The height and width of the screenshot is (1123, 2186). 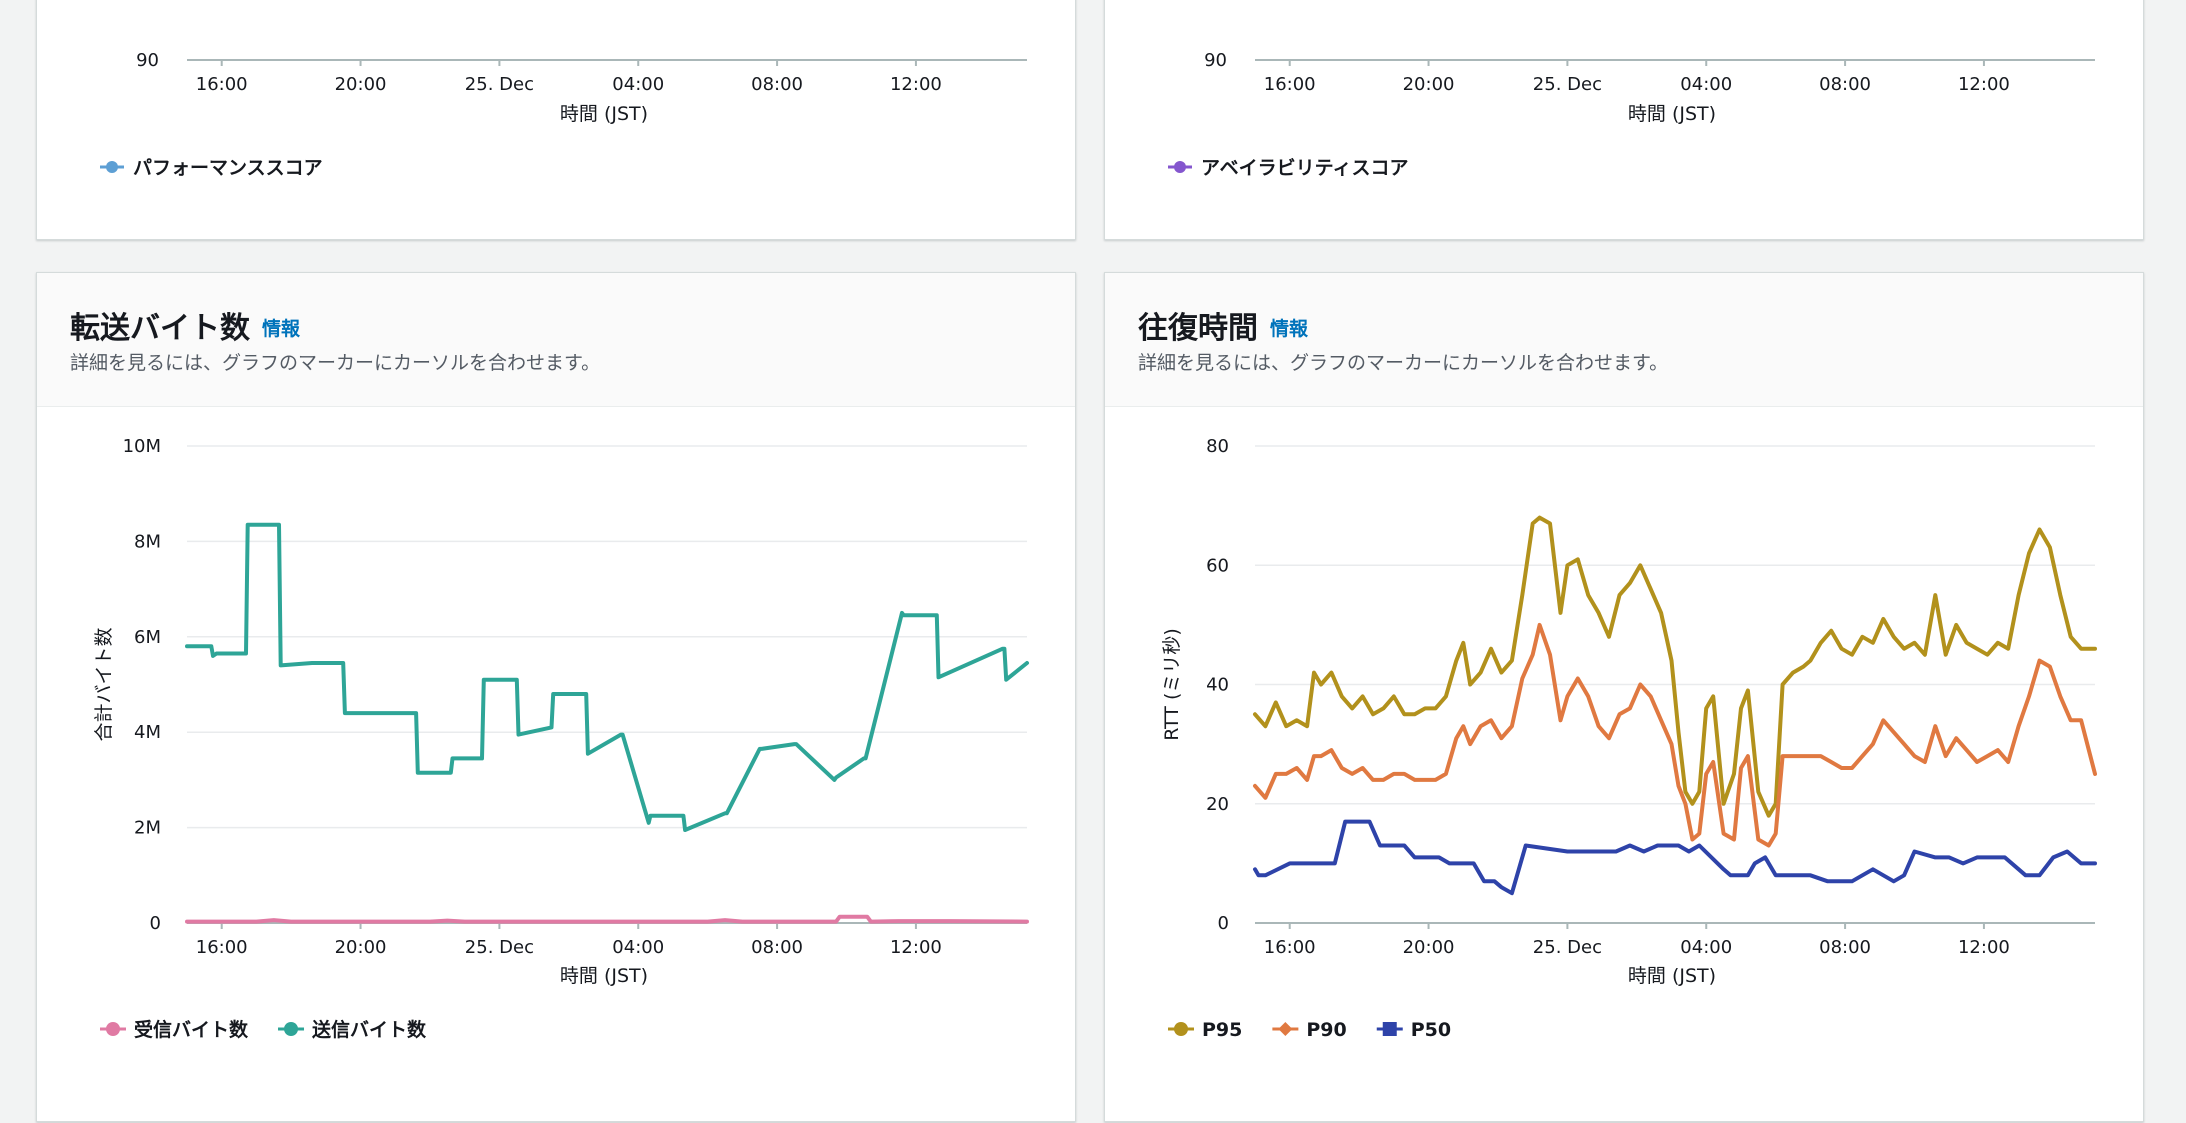 What do you see at coordinates (607, 677) in the screenshot?
I see `series-line-送信バイト数` at bounding box center [607, 677].